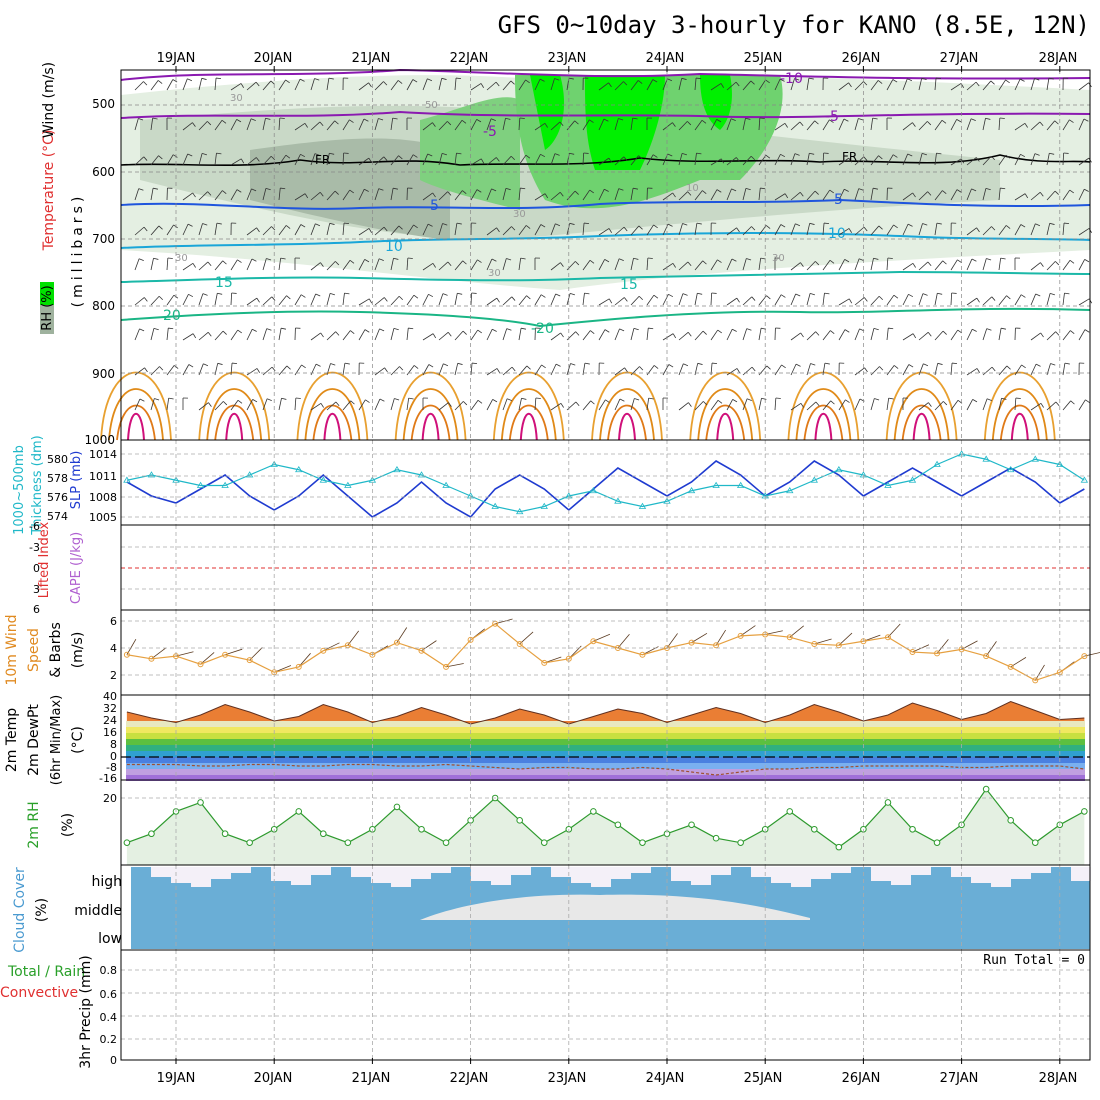 The height and width of the screenshot is (1100, 1100). I want to click on li-tick: 6, so click(36, 609).